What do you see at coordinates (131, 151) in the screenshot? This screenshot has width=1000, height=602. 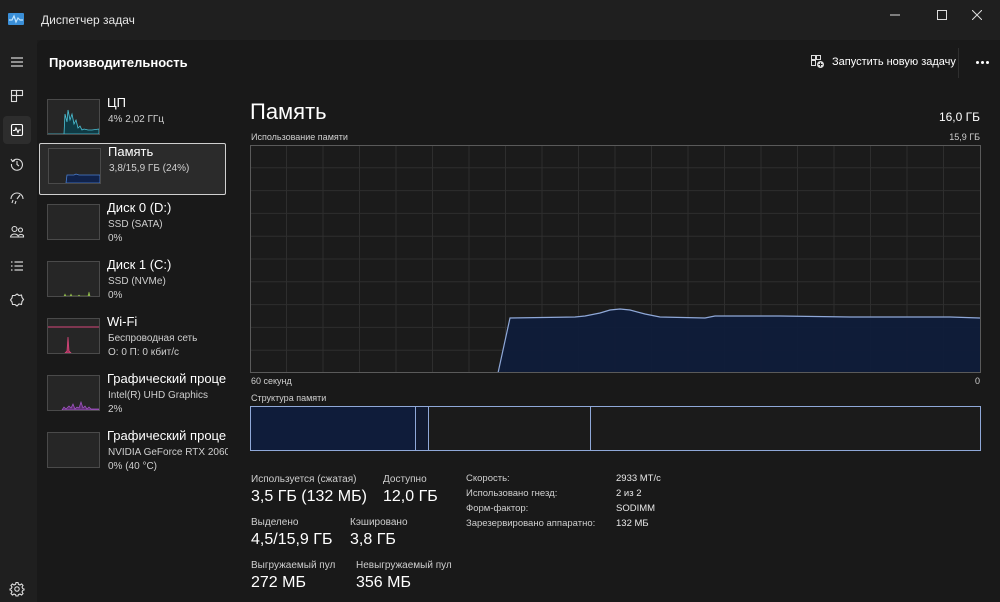 I see `perf-item-title: Память` at bounding box center [131, 151].